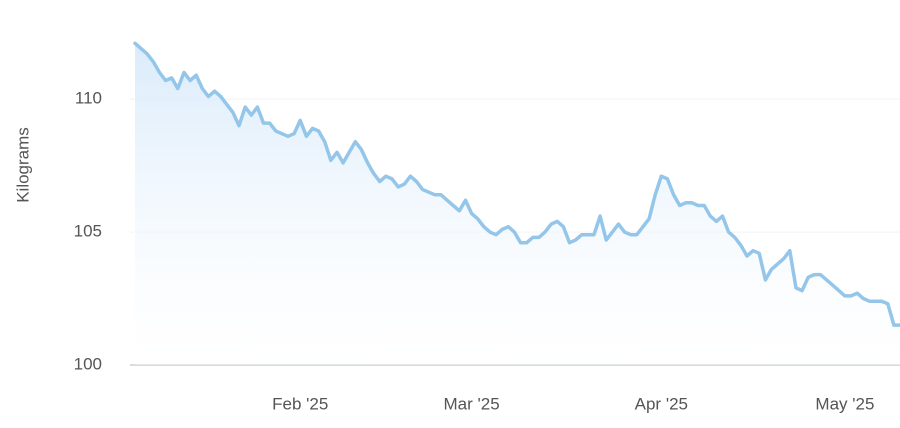 The image size is (900, 428). What do you see at coordinates (844, 403) in the screenshot?
I see `x-tick-label: May '25` at bounding box center [844, 403].